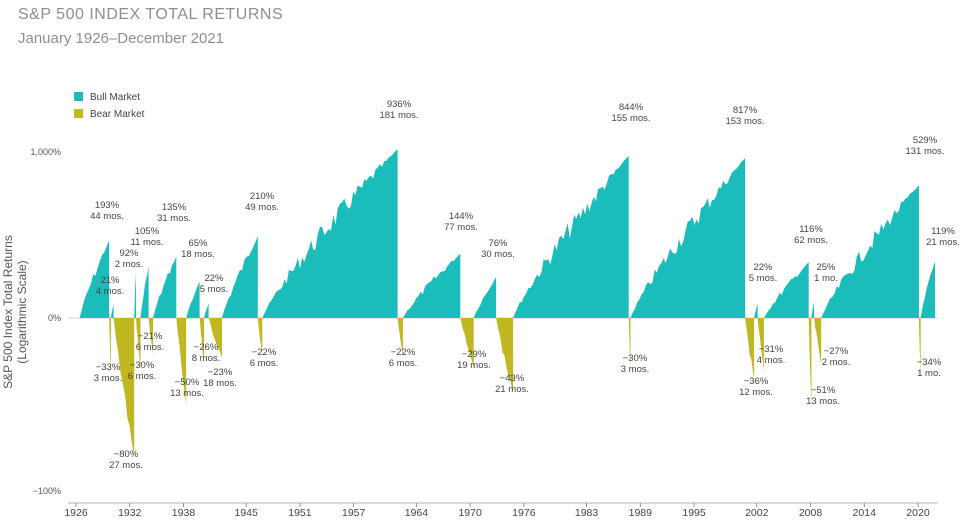  Describe the element at coordinates (630, 118) in the screenshot. I see `bull-label-months: 155 mos.` at that location.